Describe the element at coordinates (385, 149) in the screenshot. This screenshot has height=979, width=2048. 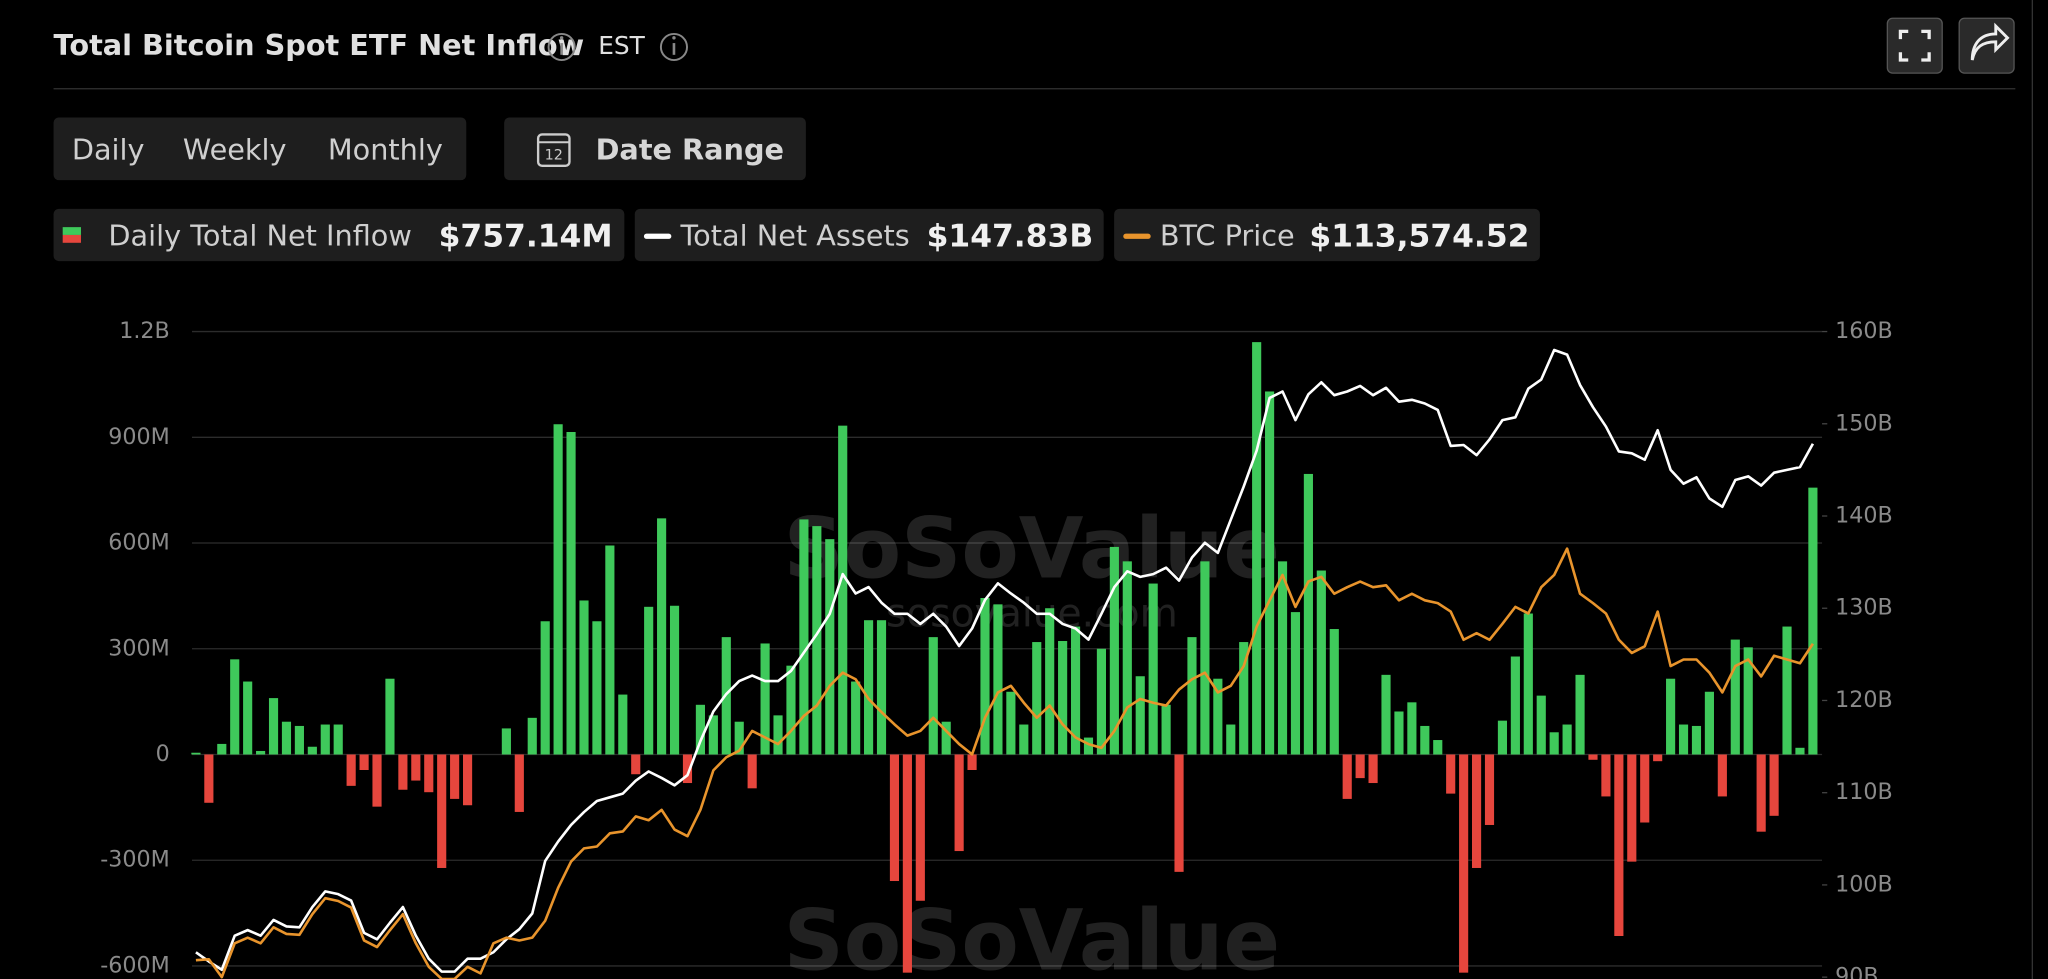
I see `tab: Monthly` at that location.